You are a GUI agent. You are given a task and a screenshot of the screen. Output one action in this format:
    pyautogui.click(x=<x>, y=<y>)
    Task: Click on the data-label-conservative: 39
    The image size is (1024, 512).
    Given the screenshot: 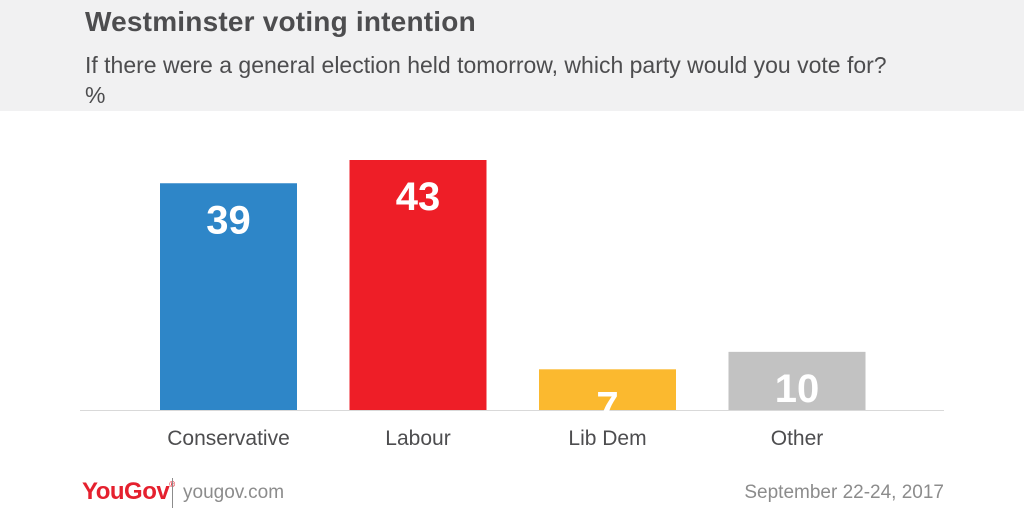 What is the action you would take?
    pyautogui.click(x=228, y=220)
    